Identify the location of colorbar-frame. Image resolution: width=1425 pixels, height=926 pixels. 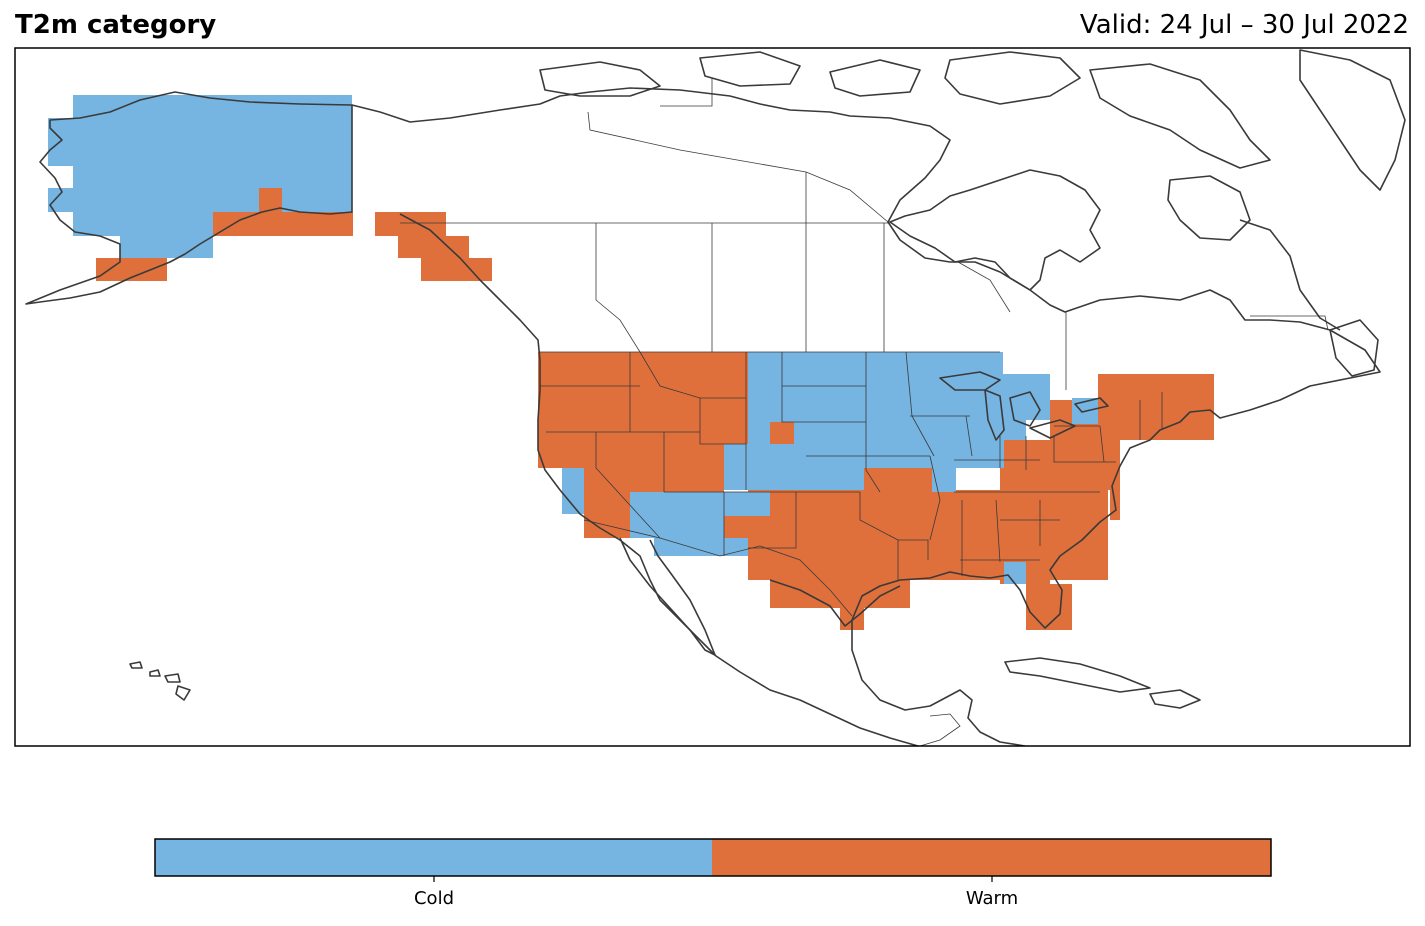
(713, 857).